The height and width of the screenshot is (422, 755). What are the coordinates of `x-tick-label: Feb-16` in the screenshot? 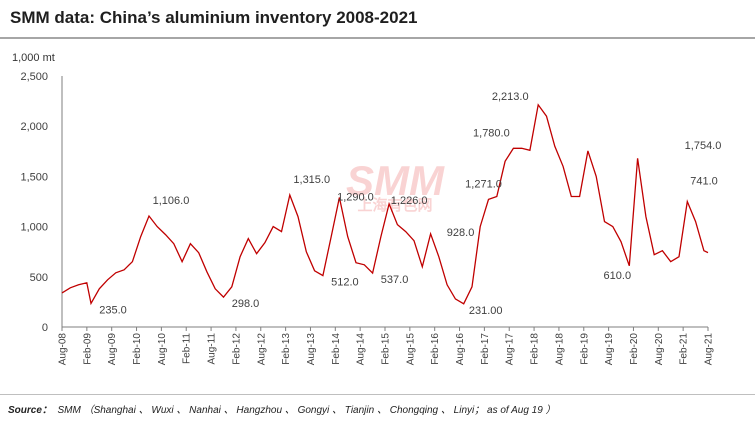 It's located at (435, 349).